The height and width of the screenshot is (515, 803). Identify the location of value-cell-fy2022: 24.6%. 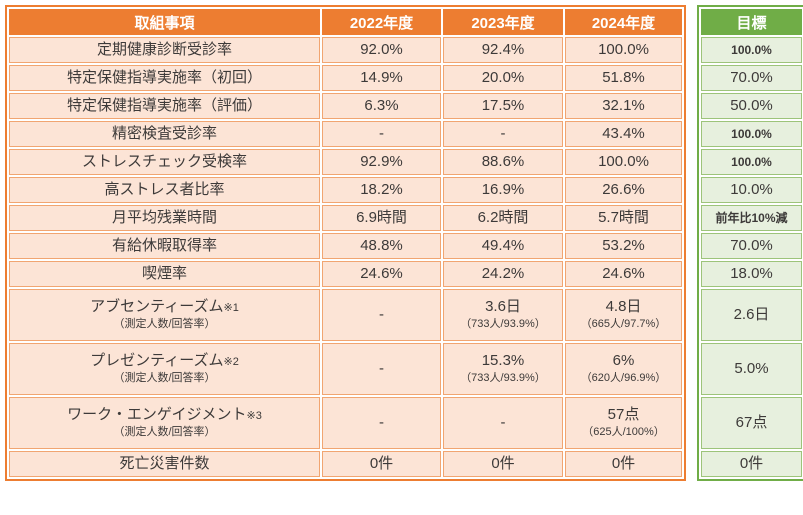
(381, 274).